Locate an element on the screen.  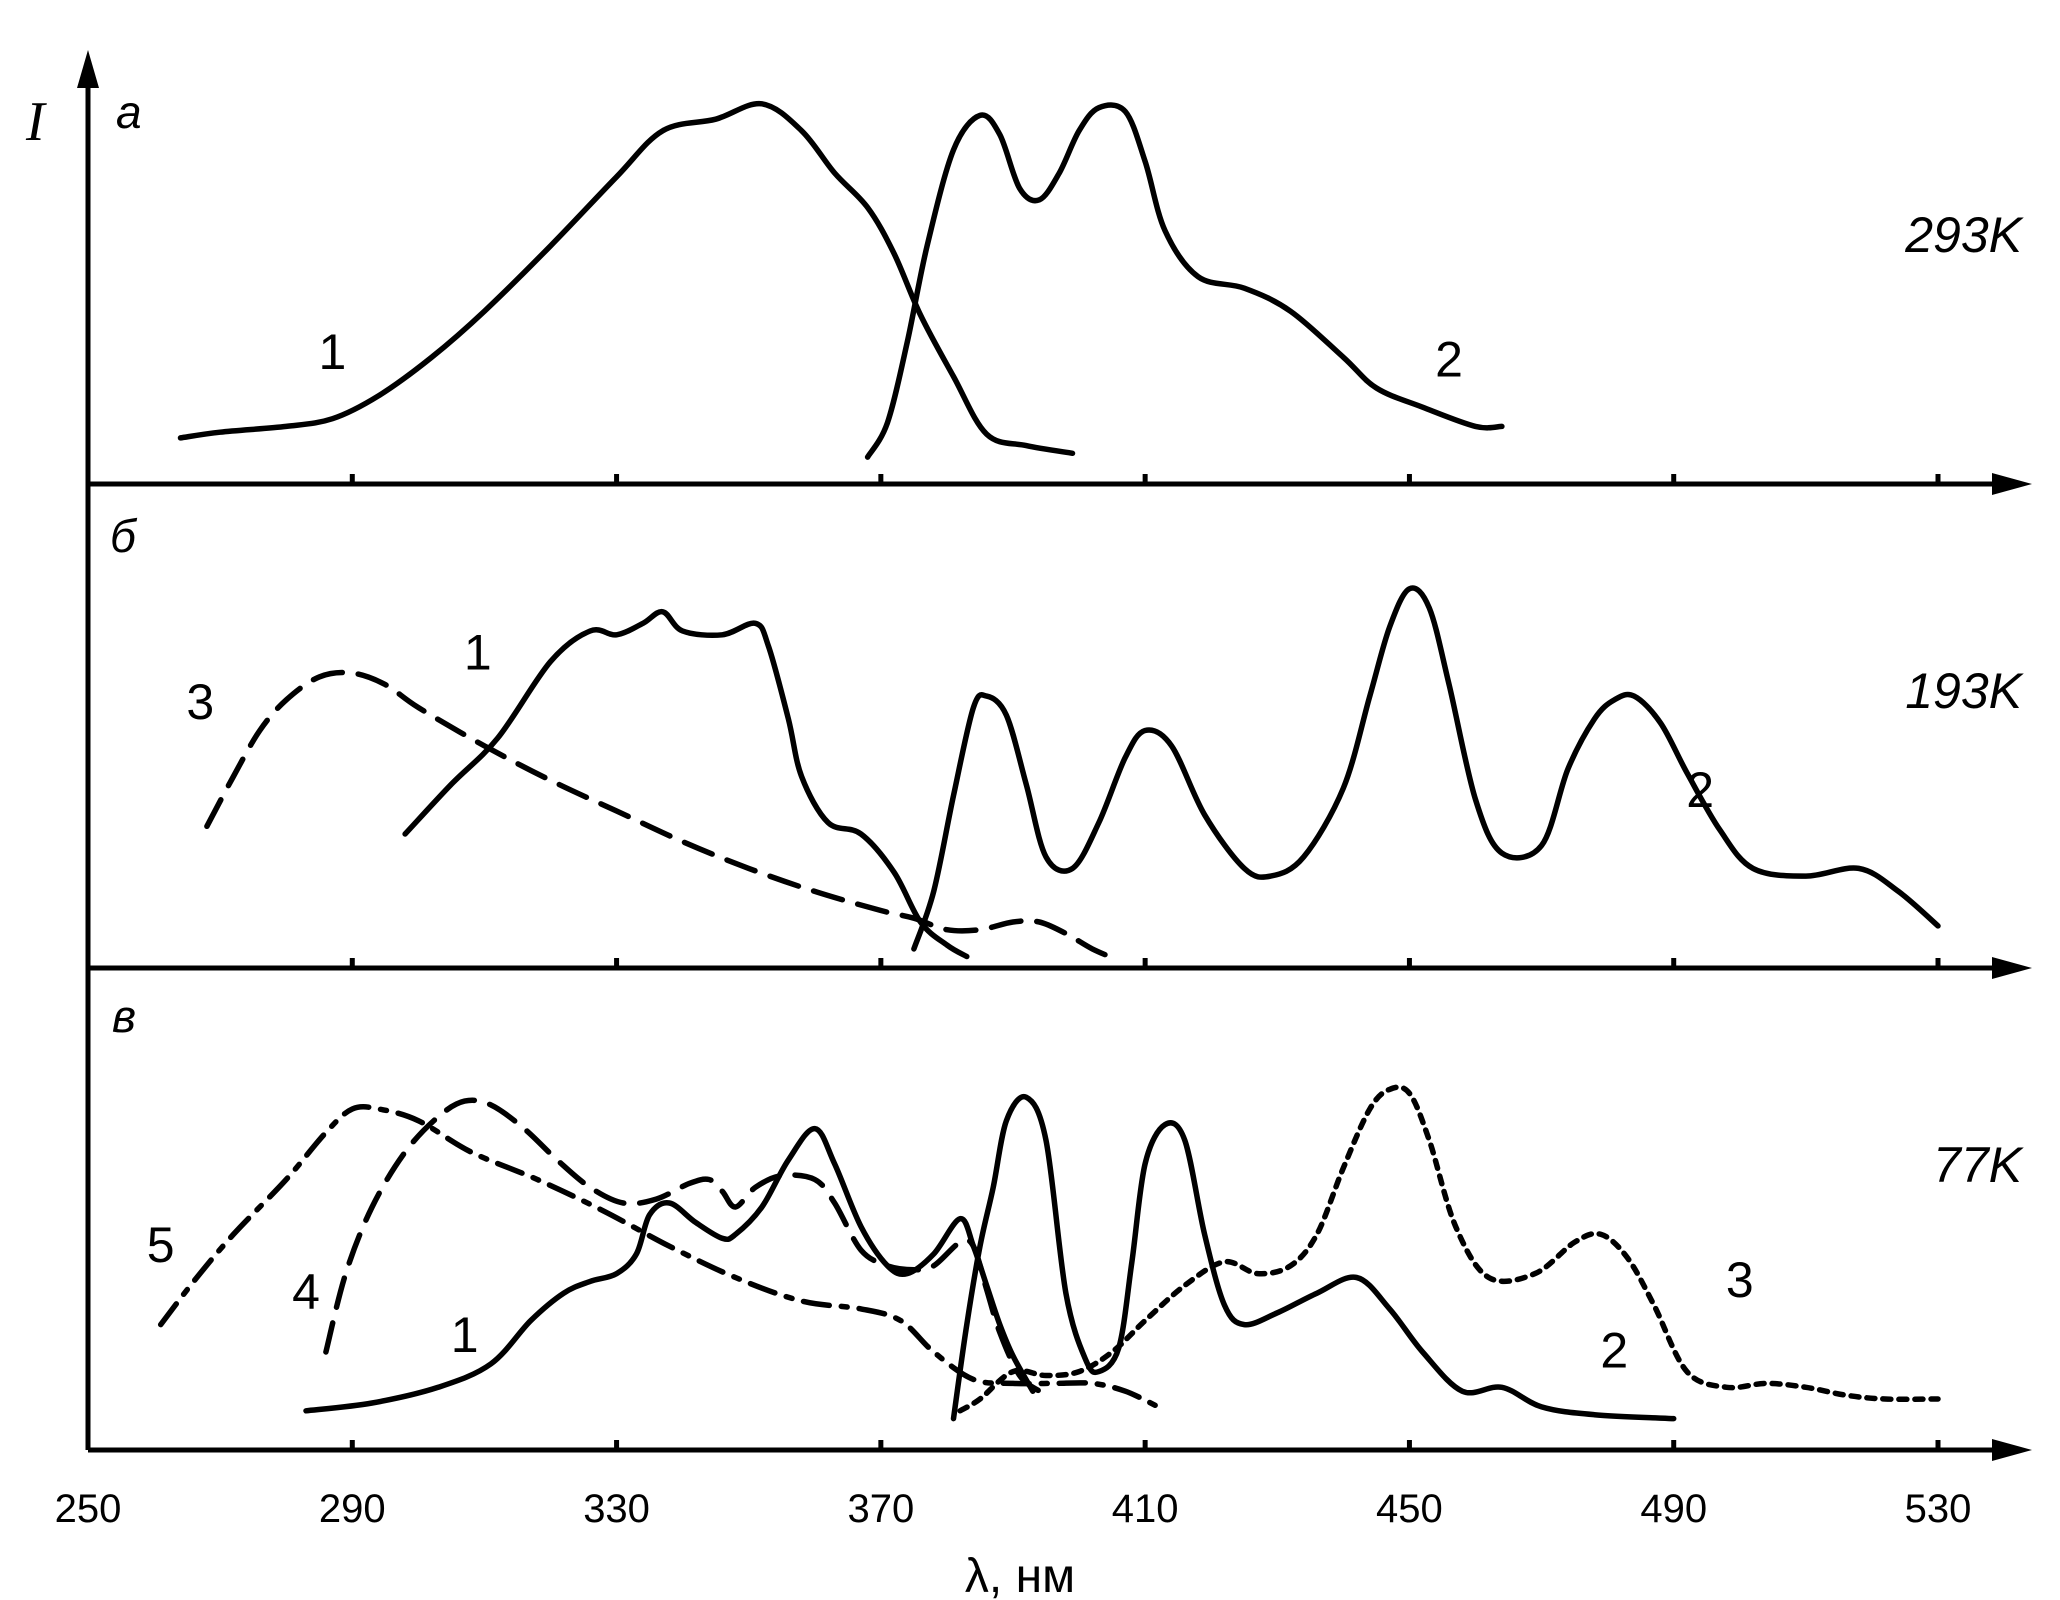
temperature-label-293k: 293K is located at coordinates (1964, 235).